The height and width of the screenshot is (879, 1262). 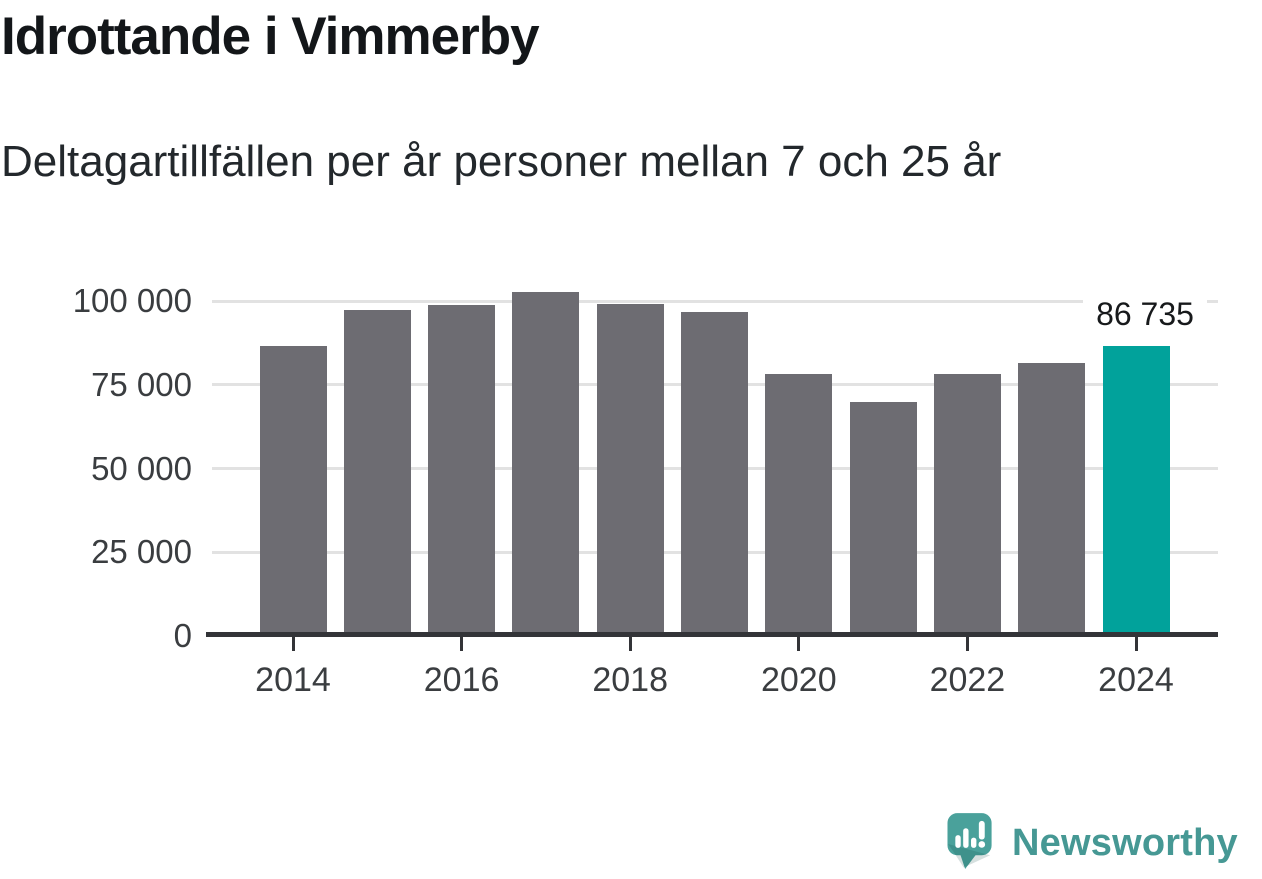 I want to click on x-axis-tick-2016, so click(x=462, y=644).